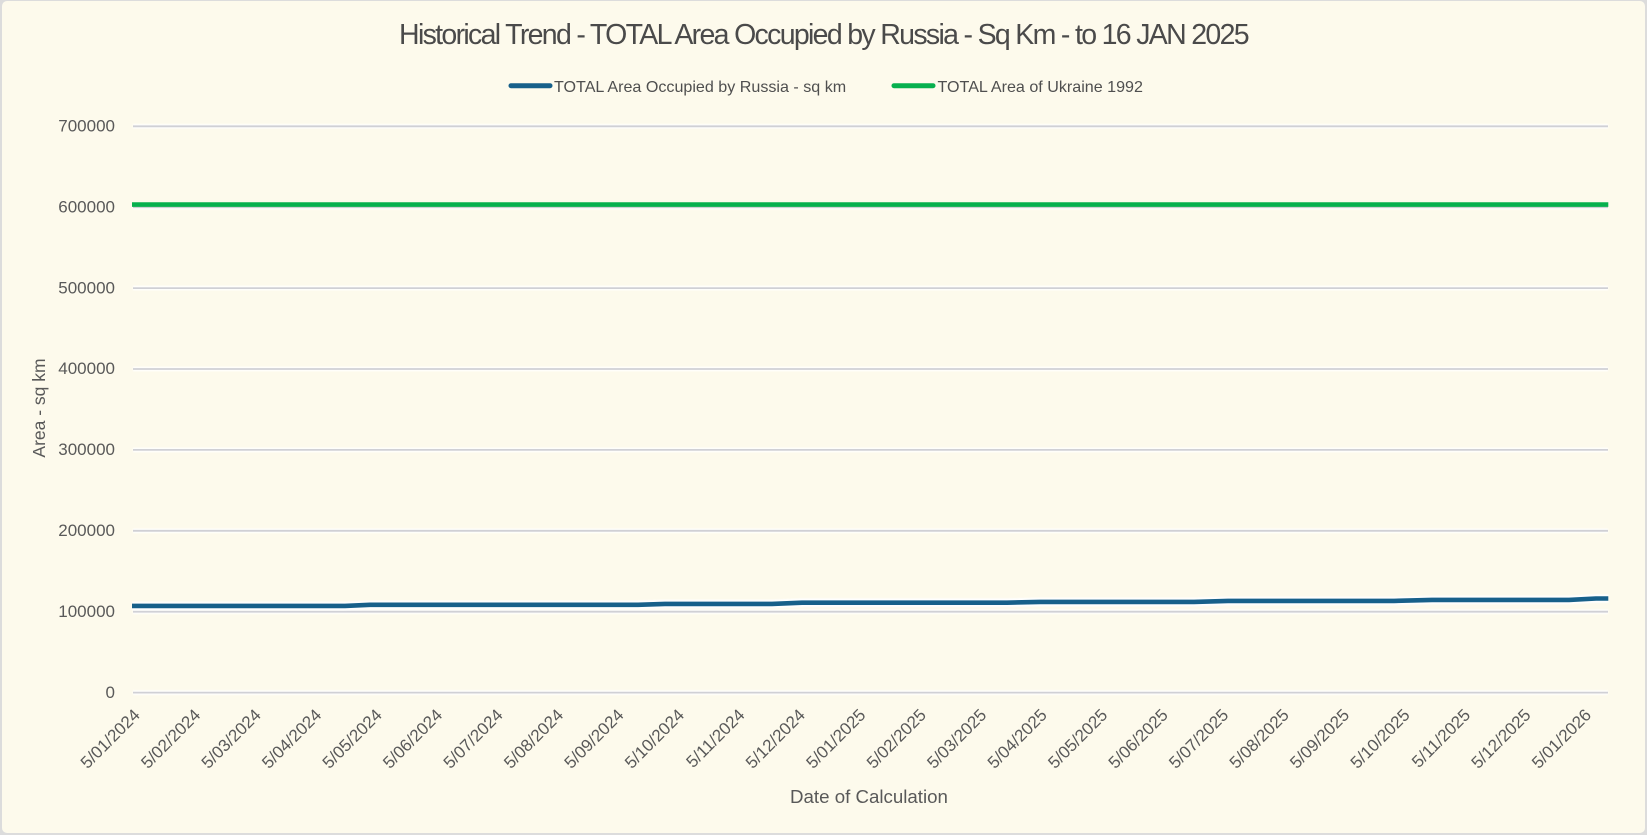  Describe the element at coordinates (86, 611) in the screenshot. I see `svg-text: 100000` at that location.